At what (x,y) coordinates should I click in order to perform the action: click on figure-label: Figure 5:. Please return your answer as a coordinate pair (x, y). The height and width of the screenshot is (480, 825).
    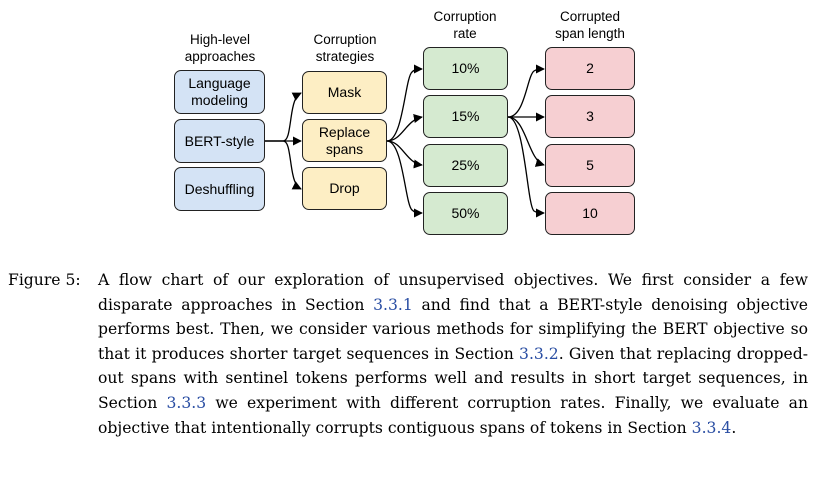
    Looking at the image, I should click on (44, 280).